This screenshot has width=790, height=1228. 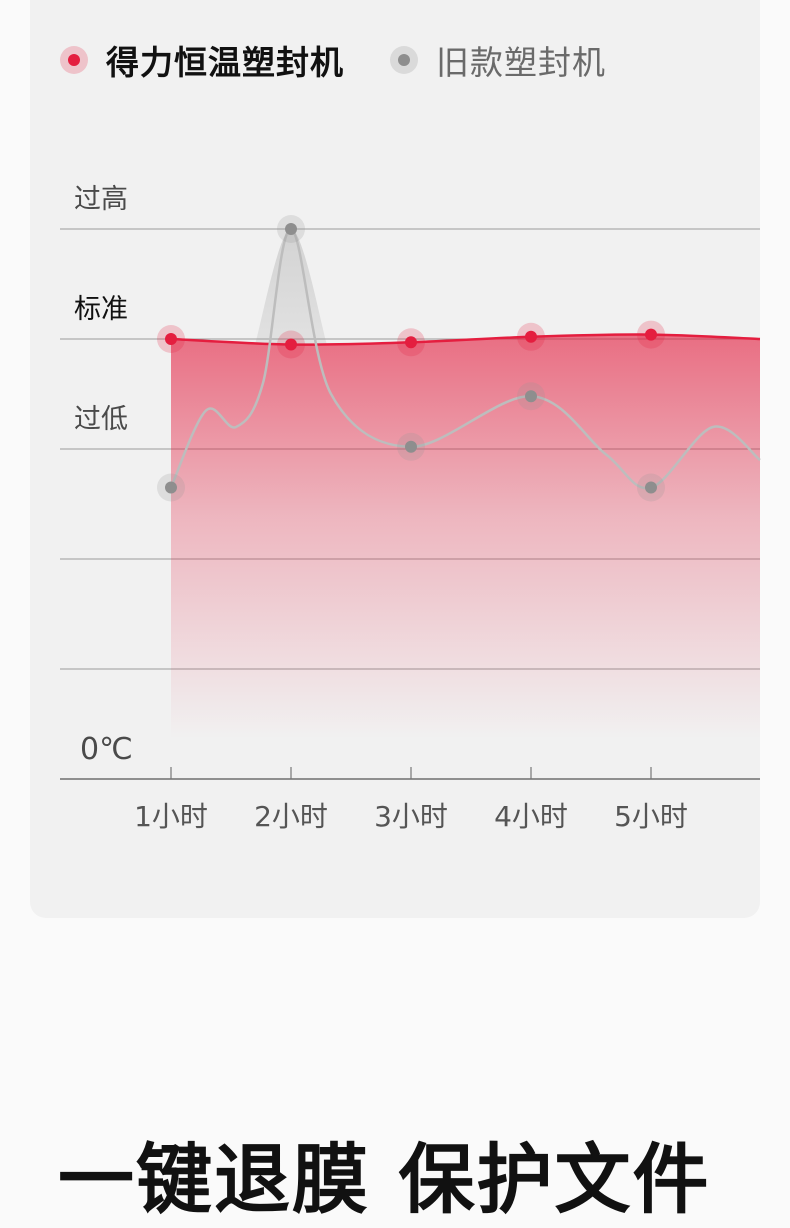 What do you see at coordinates (404, 60) in the screenshot?
I see `legend-gray-dot-icon` at bounding box center [404, 60].